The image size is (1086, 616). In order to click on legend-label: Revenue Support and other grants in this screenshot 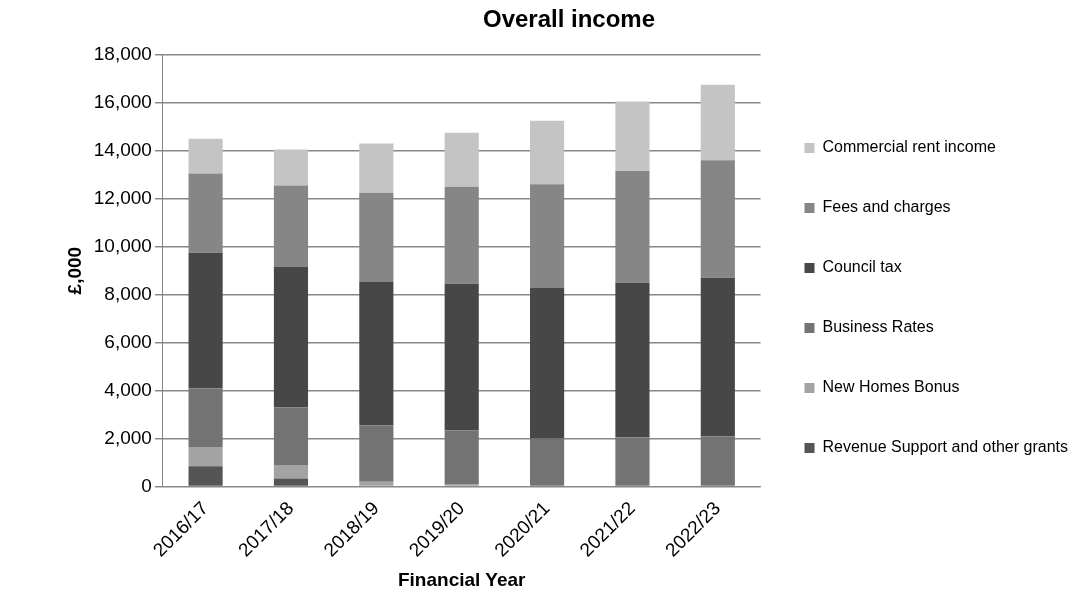, I will do `click(945, 447)`.